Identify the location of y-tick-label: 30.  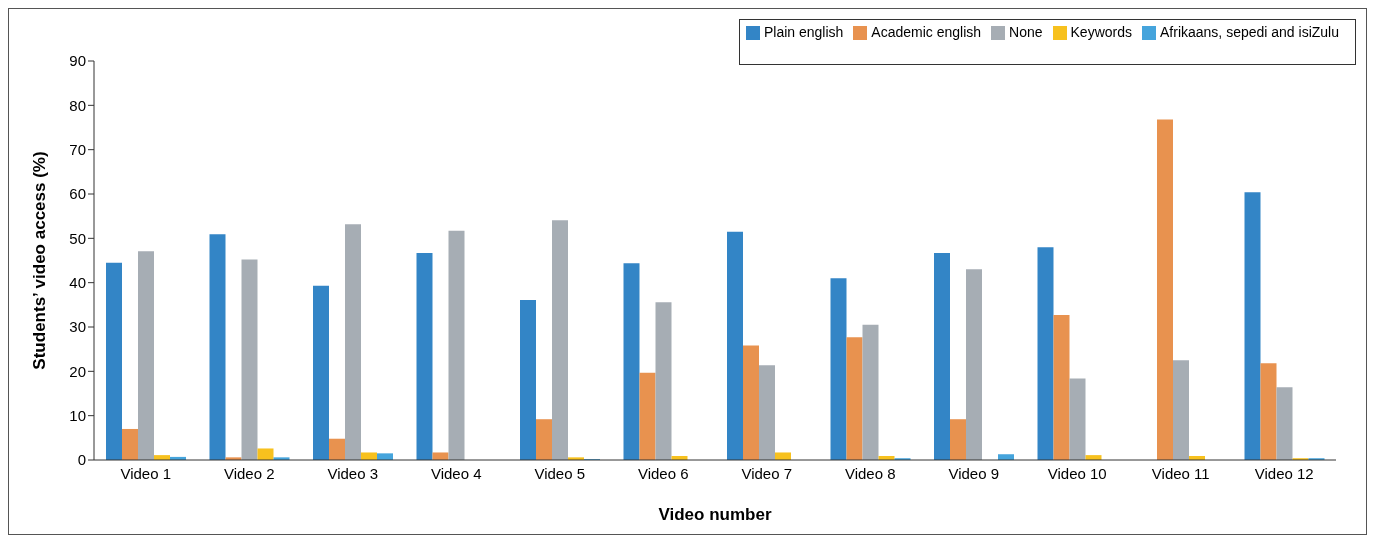
(77, 327).